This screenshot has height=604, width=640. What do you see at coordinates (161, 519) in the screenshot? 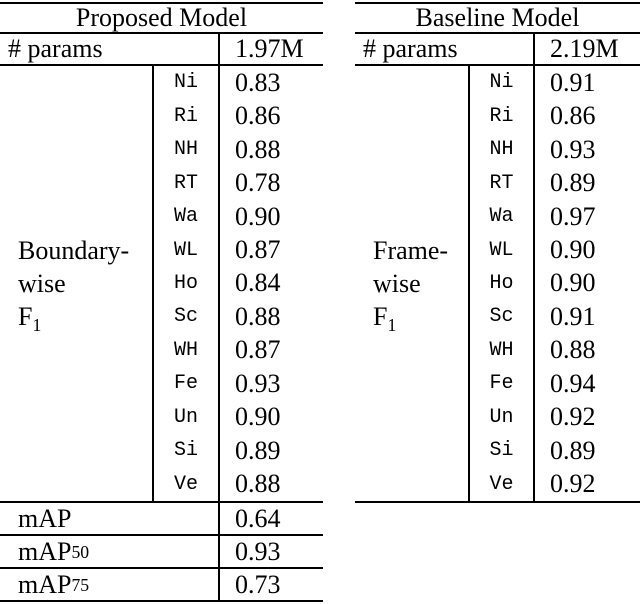
I see `map-row: mAP 0.64` at bounding box center [161, 519].